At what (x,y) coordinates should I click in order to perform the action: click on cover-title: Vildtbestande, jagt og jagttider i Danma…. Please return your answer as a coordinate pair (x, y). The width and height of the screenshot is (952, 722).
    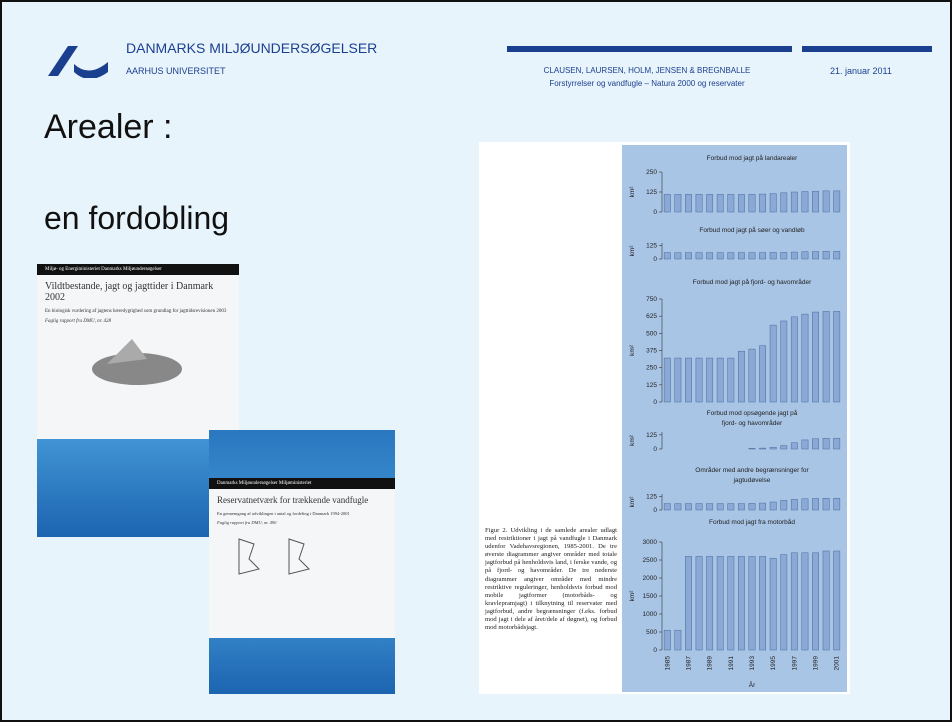
    Looking at the image, I should click on (129, 292).